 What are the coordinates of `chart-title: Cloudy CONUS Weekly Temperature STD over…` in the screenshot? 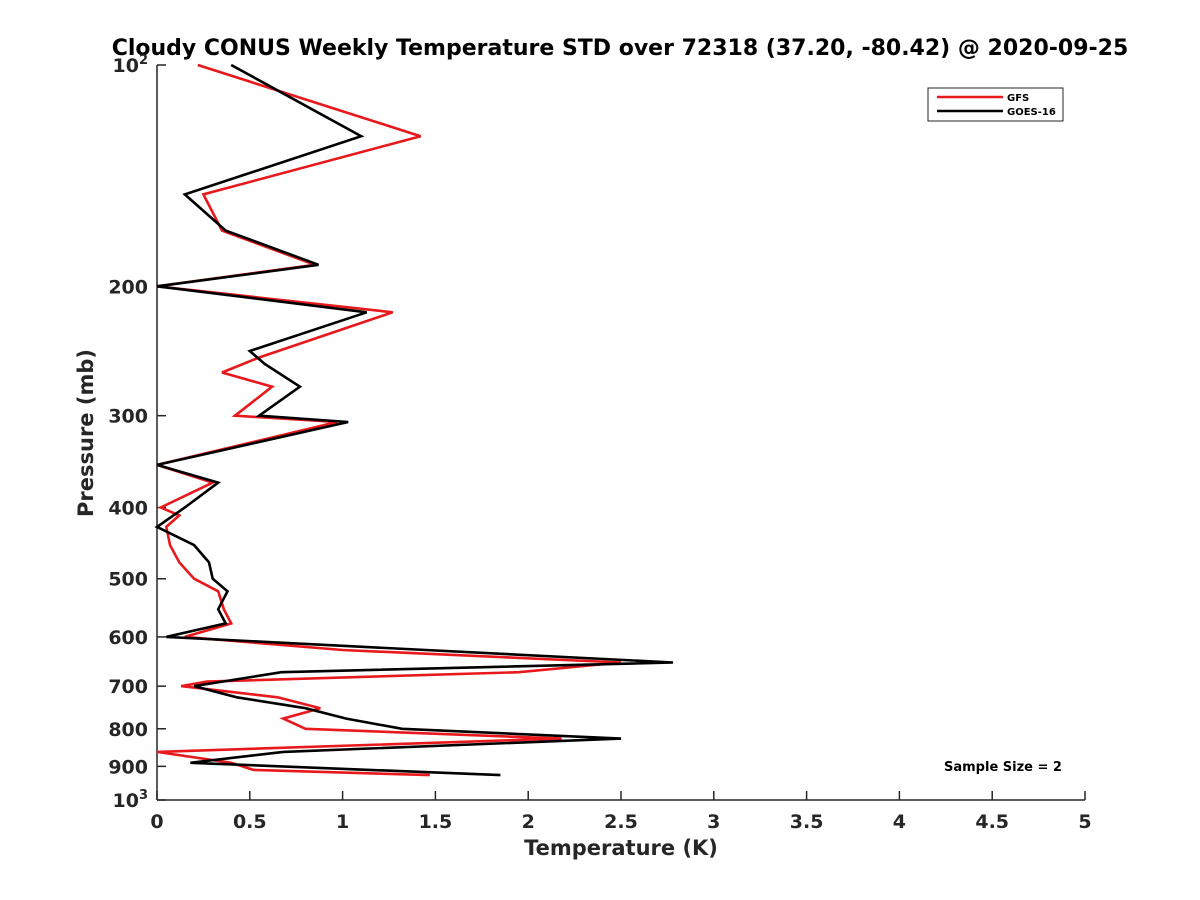 It's located at (620, 48).